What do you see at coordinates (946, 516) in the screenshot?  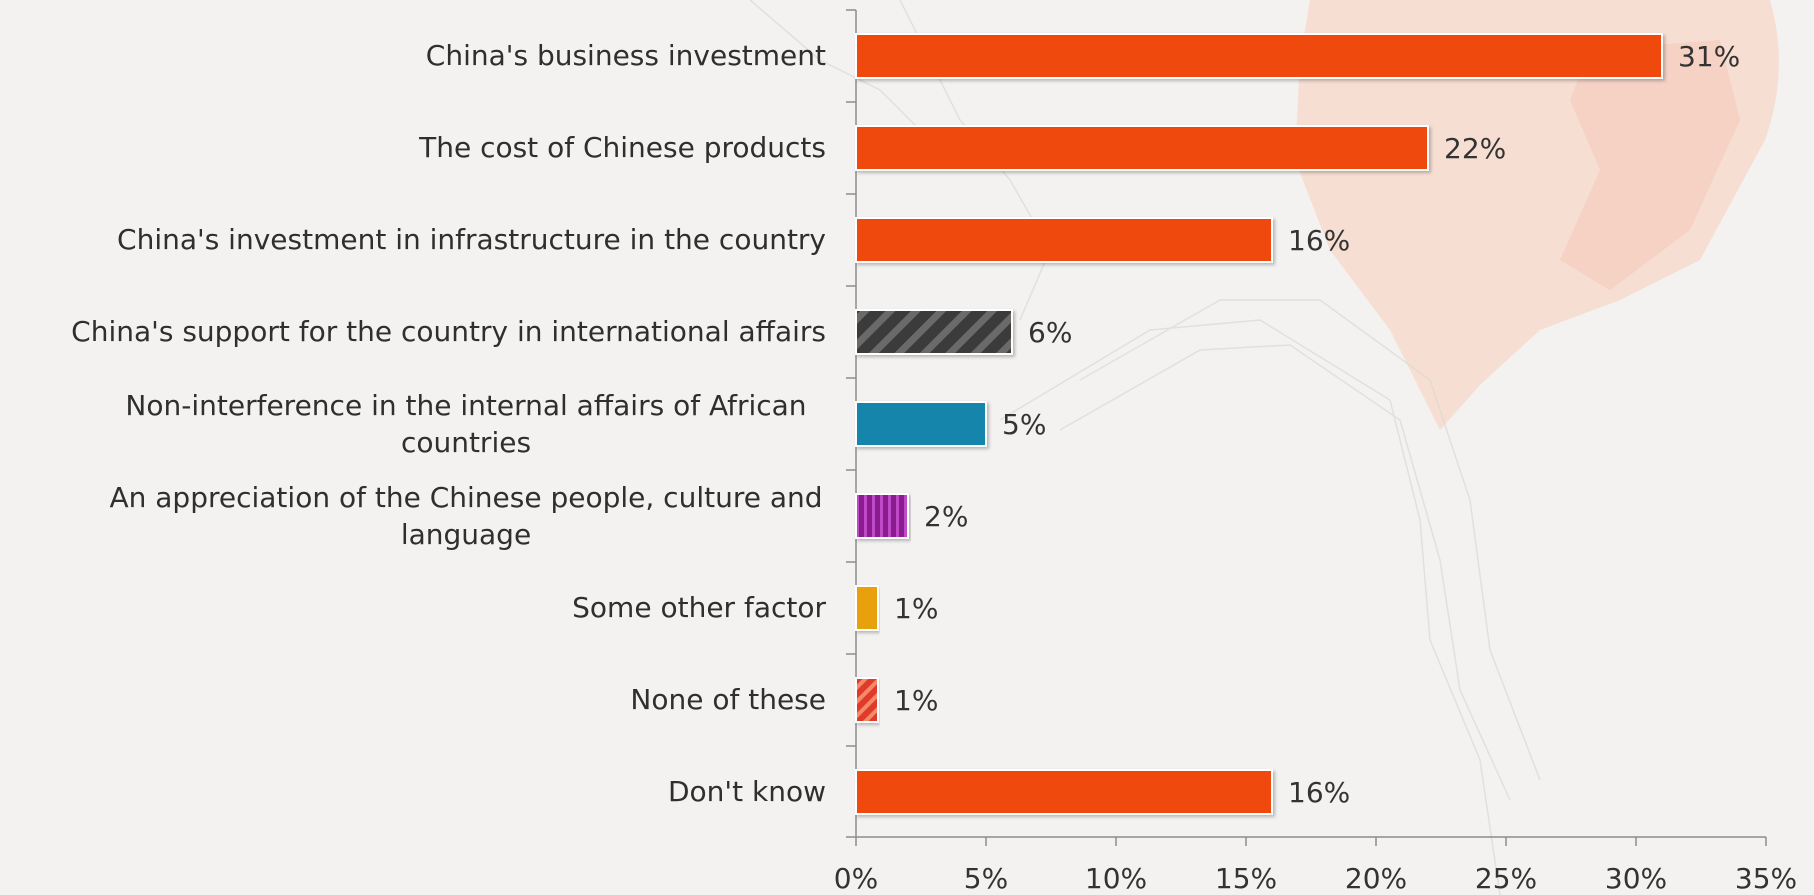 I see `bar-value-label: 2%` at bounding box center [946, 516].